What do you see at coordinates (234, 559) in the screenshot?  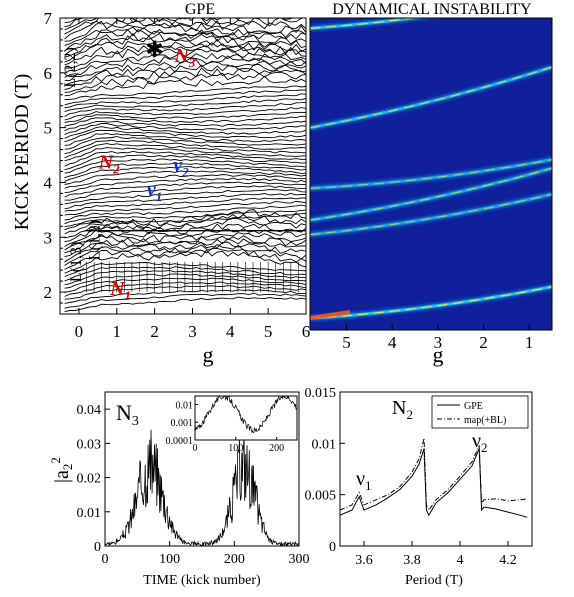 I see `x-tick-label: 200` at bounding box center [234, 559].